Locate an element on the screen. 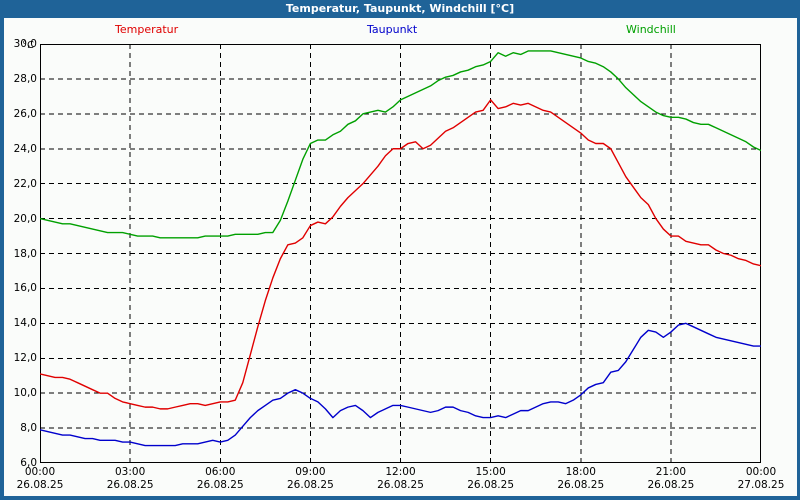 The image size is (800, 500). x-axis-tick-label: 00:00 27.08.25 is located at coordinates (761, 479).